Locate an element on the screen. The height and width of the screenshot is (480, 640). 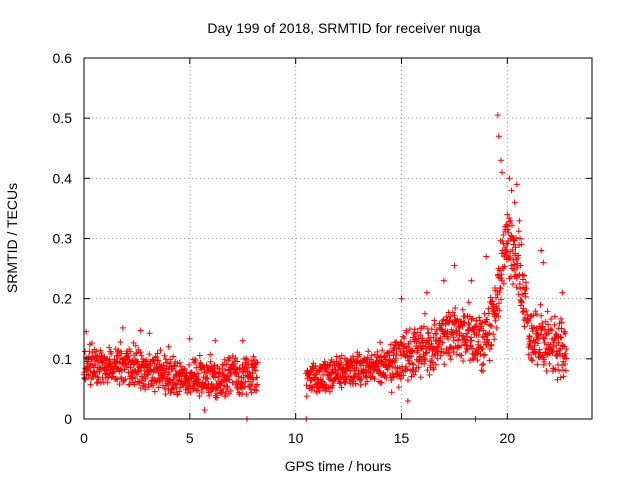
y-tick-label: 0.3 is located at coordinates (63, 239).